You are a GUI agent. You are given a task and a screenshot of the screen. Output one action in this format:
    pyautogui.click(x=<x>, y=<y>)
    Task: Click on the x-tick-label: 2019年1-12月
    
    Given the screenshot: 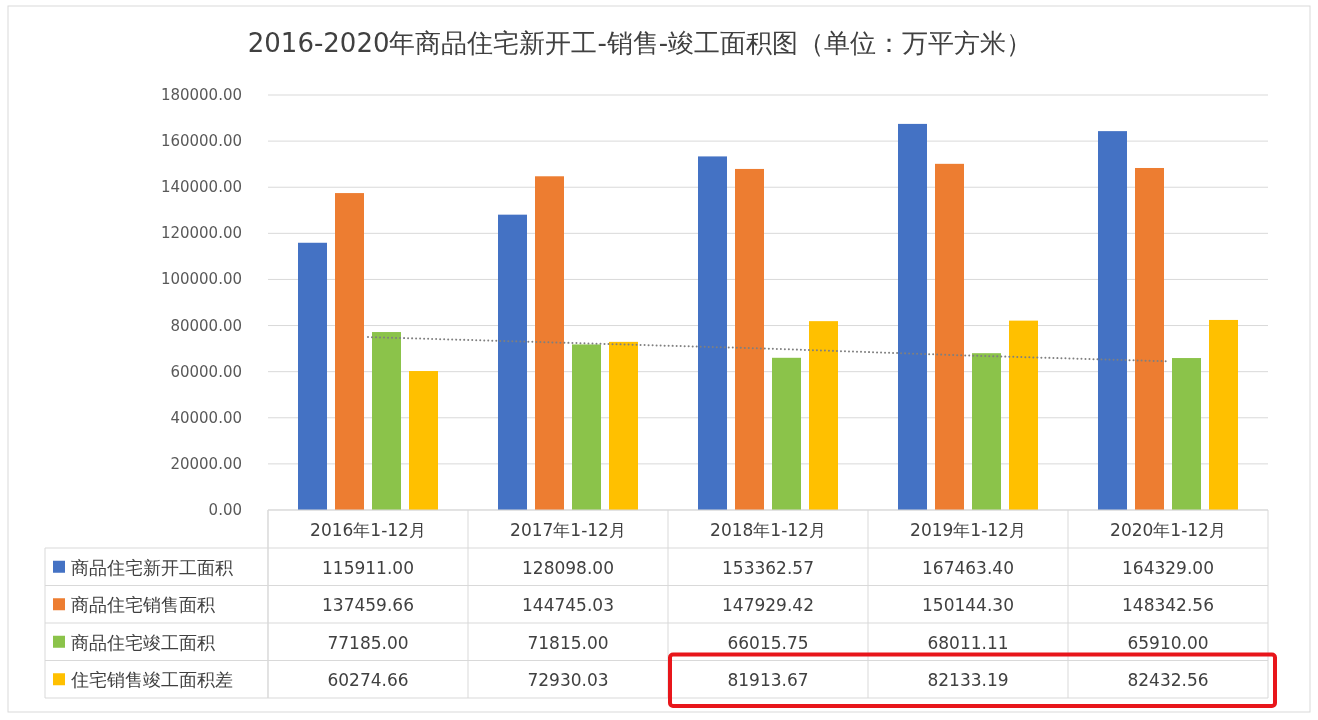 What is the action you would take?
    pyautogui.click(x=968, y=530)
    